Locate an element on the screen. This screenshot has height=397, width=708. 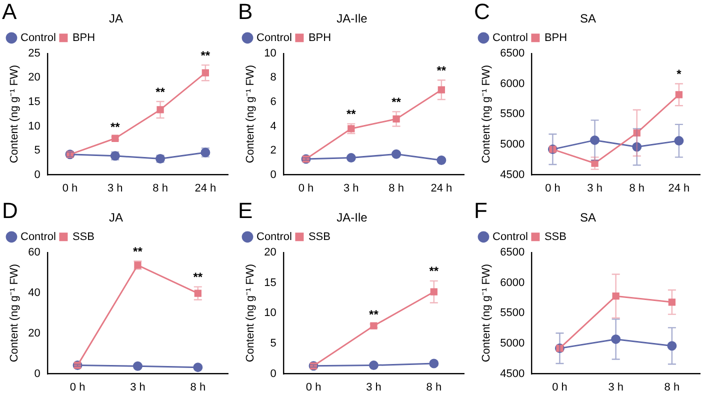
y-tick-label: 60 is located at coordinates (34, 252).